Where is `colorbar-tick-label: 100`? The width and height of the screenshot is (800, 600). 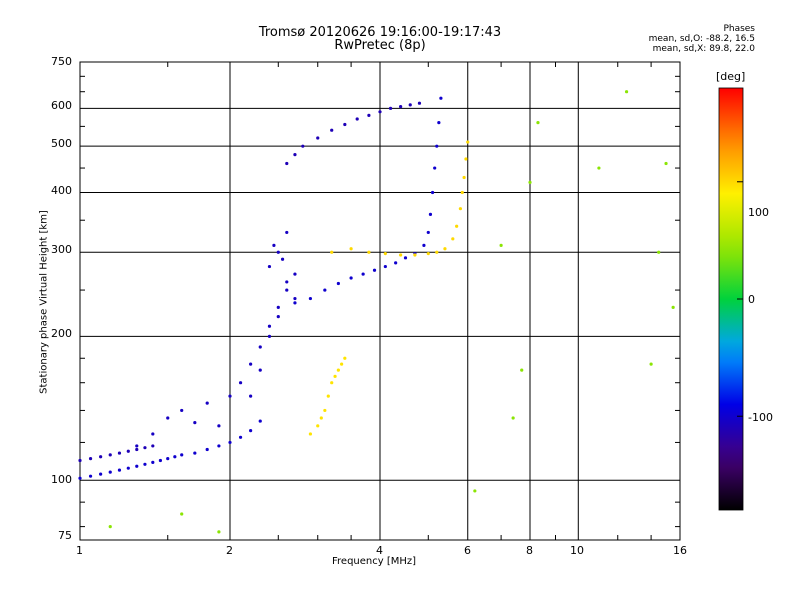
colorbar-tick-label: 100 is located at coordinates (758, 212).